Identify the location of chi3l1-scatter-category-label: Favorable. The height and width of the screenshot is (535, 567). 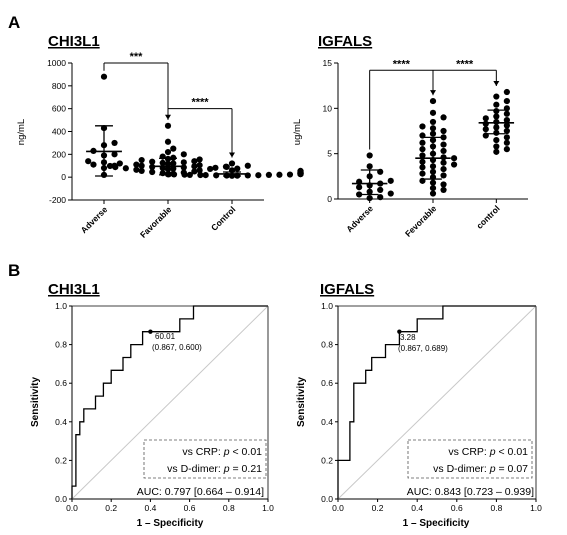
(156, 222).